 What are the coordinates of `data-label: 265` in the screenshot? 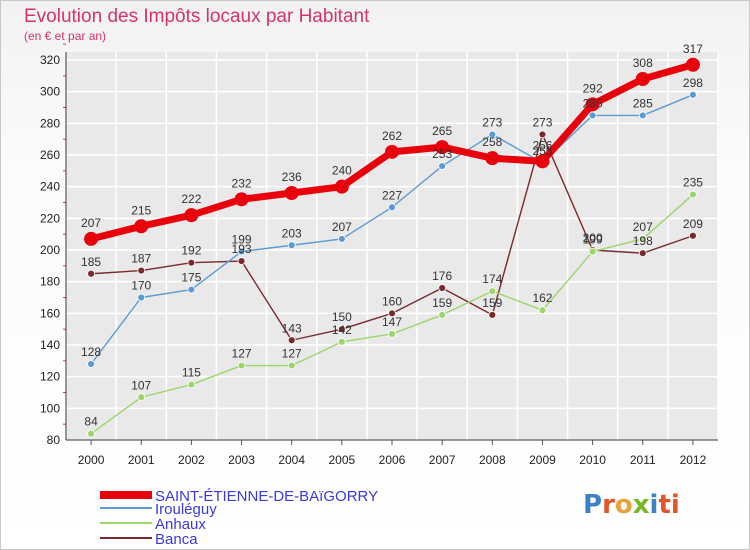 It's located at (442, 131).